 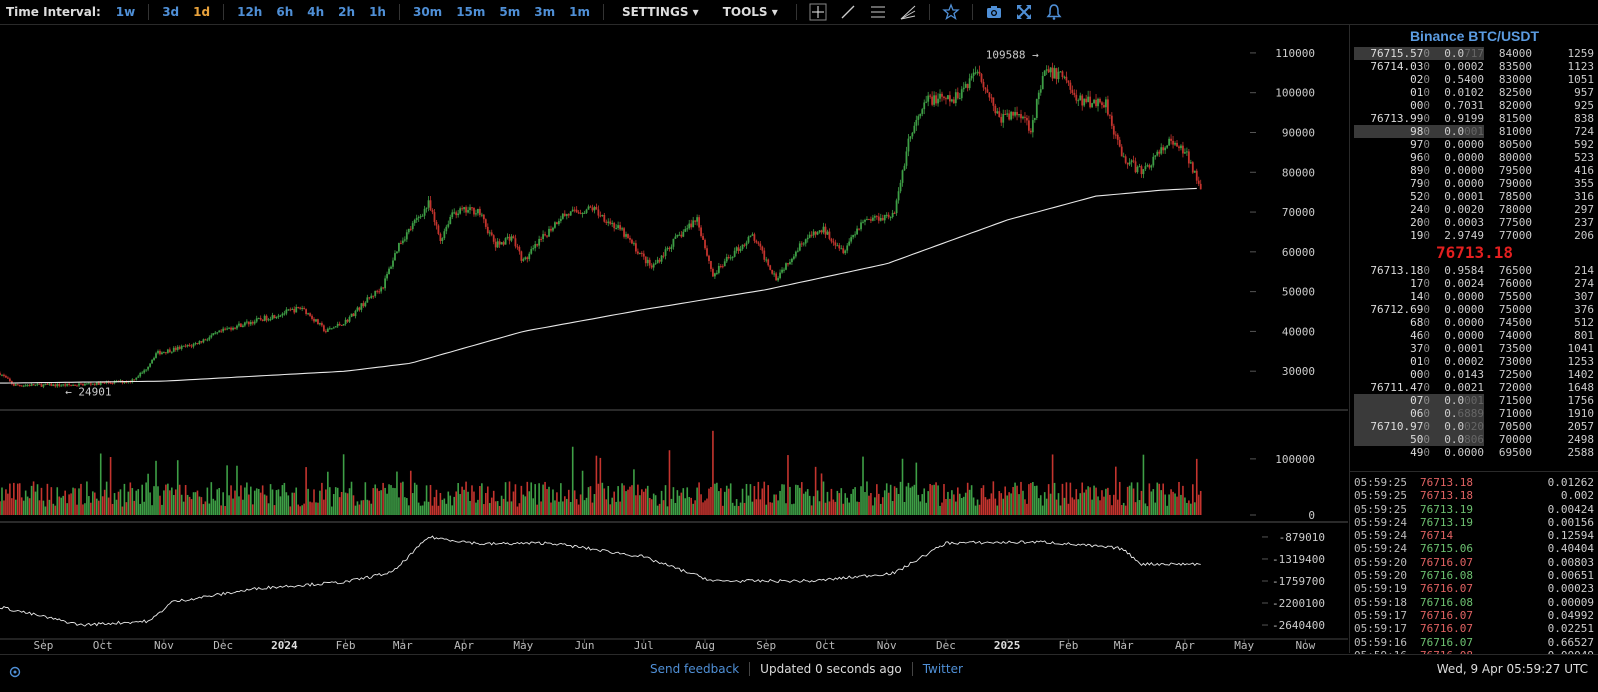 What do you see at coordinates (1474, 426) in the screenshot?
I see `orderbook-bid-row: 76710.970 0.0020 70500 2057` at bounding box center [1474, 426].